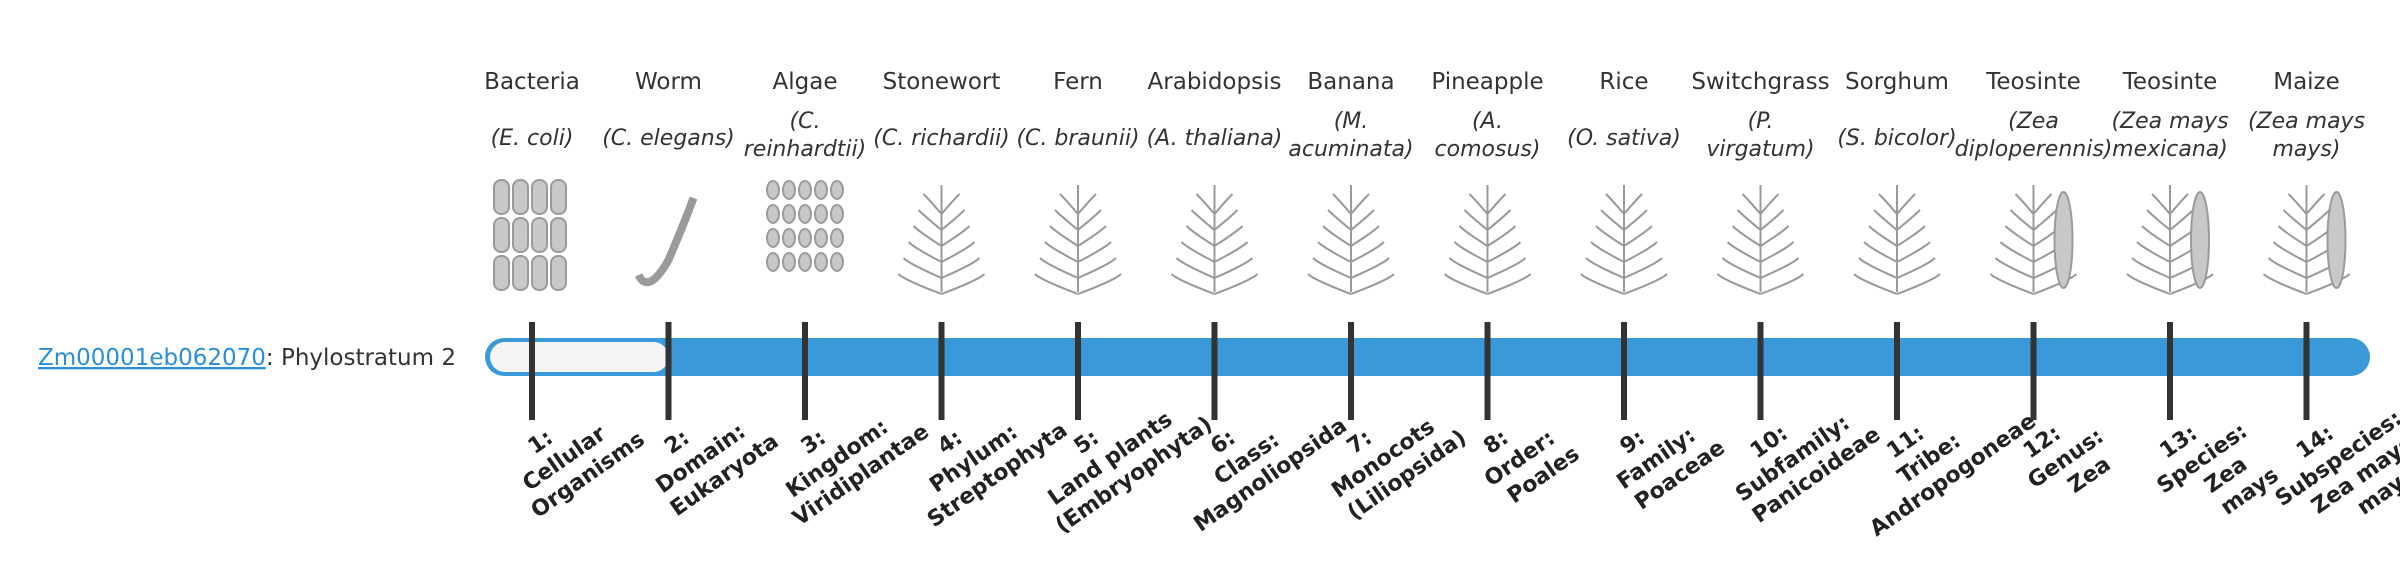 The height and width of the screenshot is (580, 2400). Describe the element at coordinates (1488, 149) in the screenshot. I see `scientific-name: comosus)` at that location.